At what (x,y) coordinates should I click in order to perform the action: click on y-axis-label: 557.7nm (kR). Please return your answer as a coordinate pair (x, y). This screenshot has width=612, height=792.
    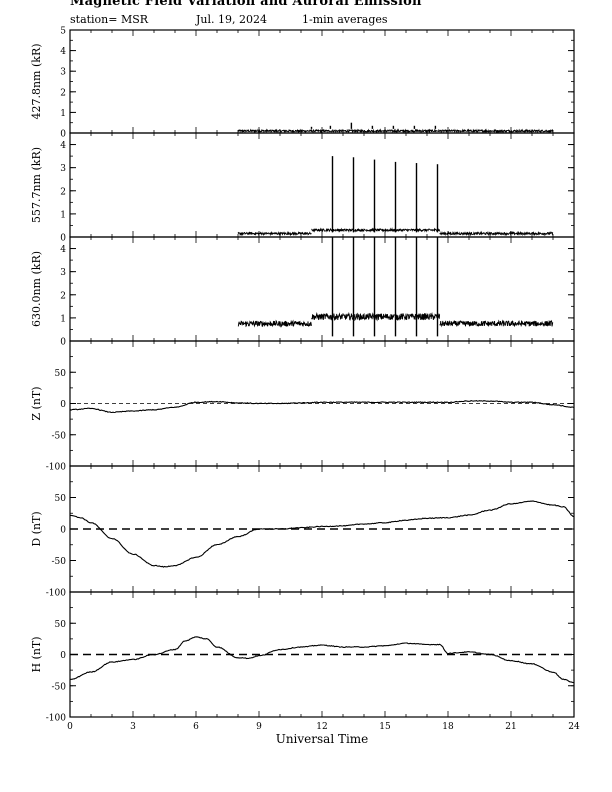
    Looking at the image, I should click on (36, 185).